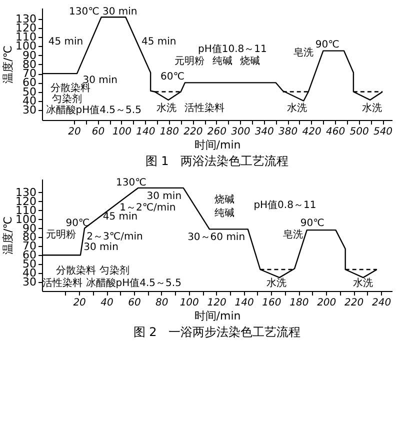 The width and height of the screenshot is (413, 434). I want to click on x-tick-label: 80, so click(162, 303).